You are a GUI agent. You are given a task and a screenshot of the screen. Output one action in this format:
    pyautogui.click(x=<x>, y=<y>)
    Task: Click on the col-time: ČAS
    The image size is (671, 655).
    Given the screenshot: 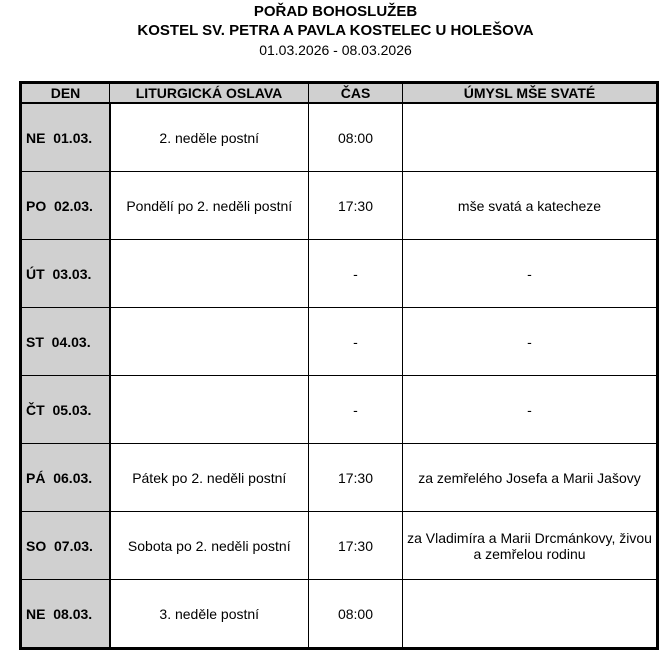 What is the action you would take?
    pyautogui.click(x=355, y=93)
    